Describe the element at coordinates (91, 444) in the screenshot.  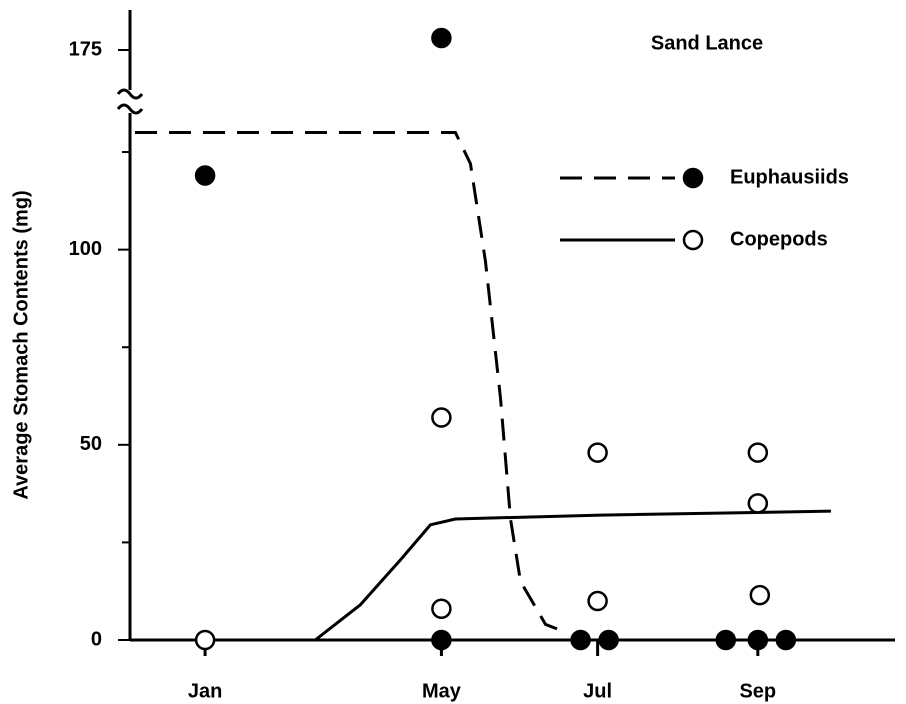
I see `y-tick-label: 50` at that location.